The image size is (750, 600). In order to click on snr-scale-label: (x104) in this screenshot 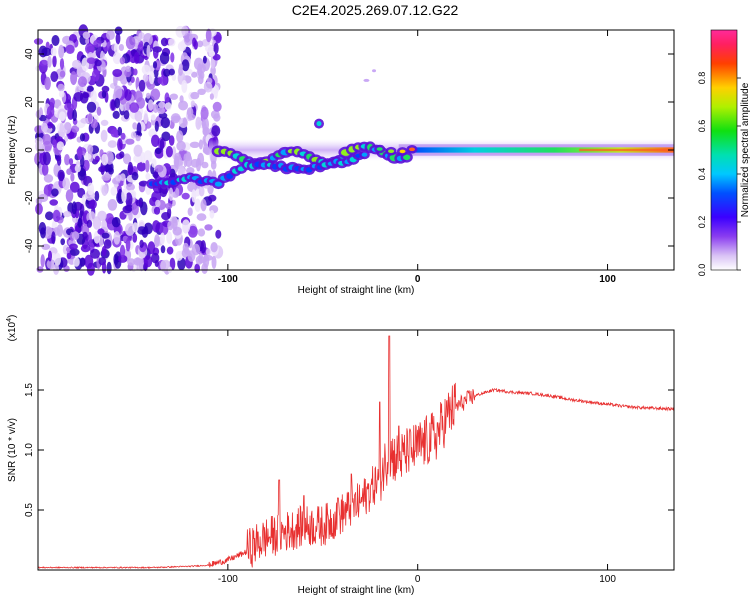, I will do `click(12, 328)`.